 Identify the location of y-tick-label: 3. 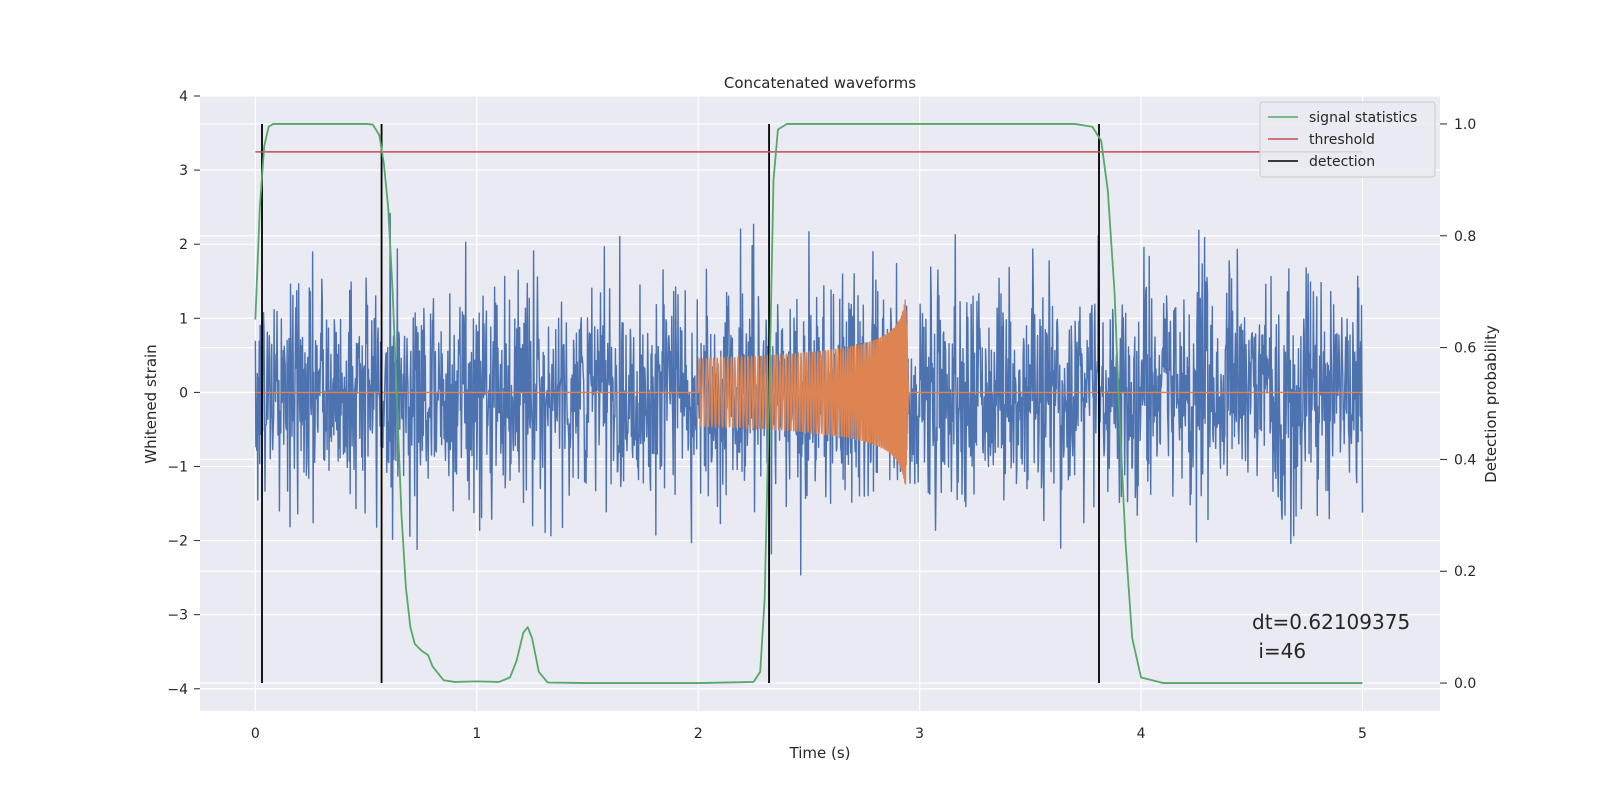
(183, 171).